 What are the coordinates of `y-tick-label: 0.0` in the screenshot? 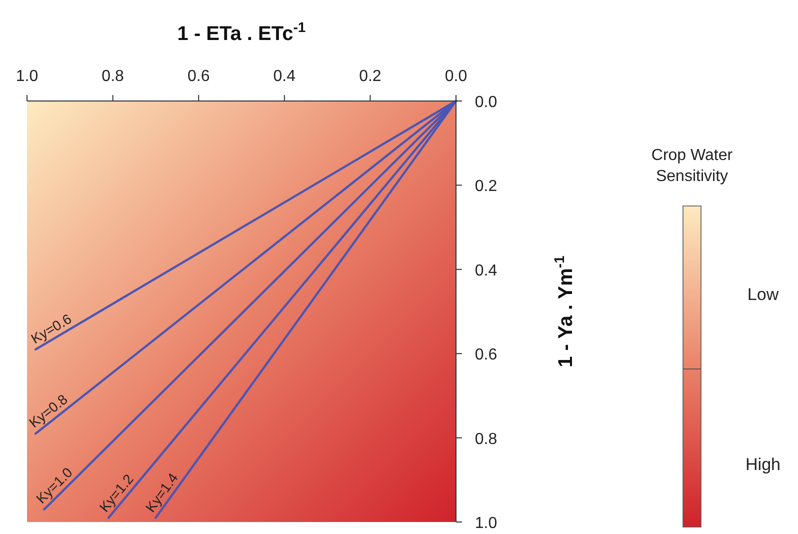 It's located at (486, 102).